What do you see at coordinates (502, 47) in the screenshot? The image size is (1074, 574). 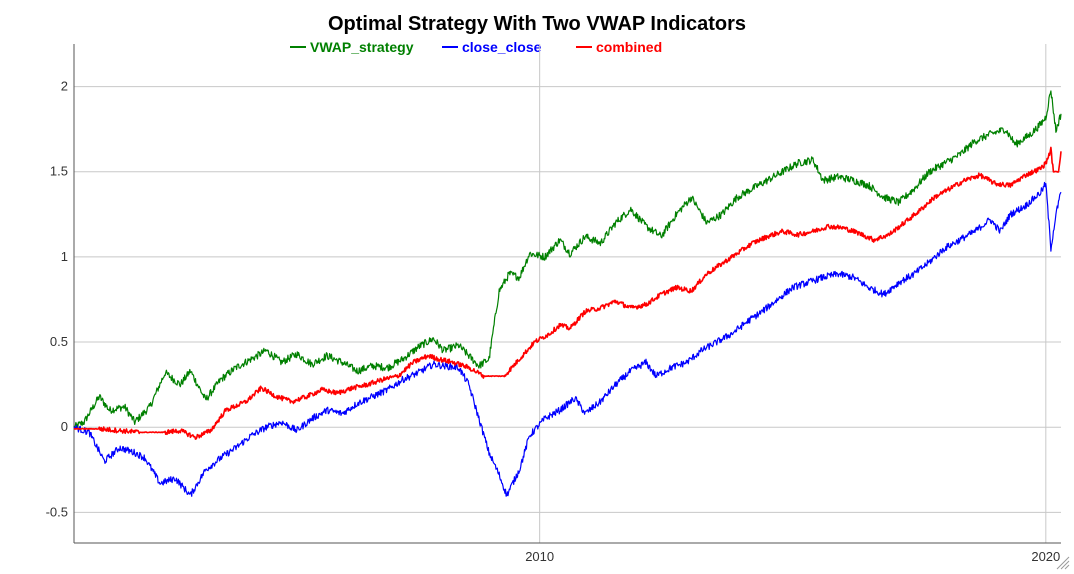 I see `legend-label-close-close: close_close` at bounding box center [502, 47].